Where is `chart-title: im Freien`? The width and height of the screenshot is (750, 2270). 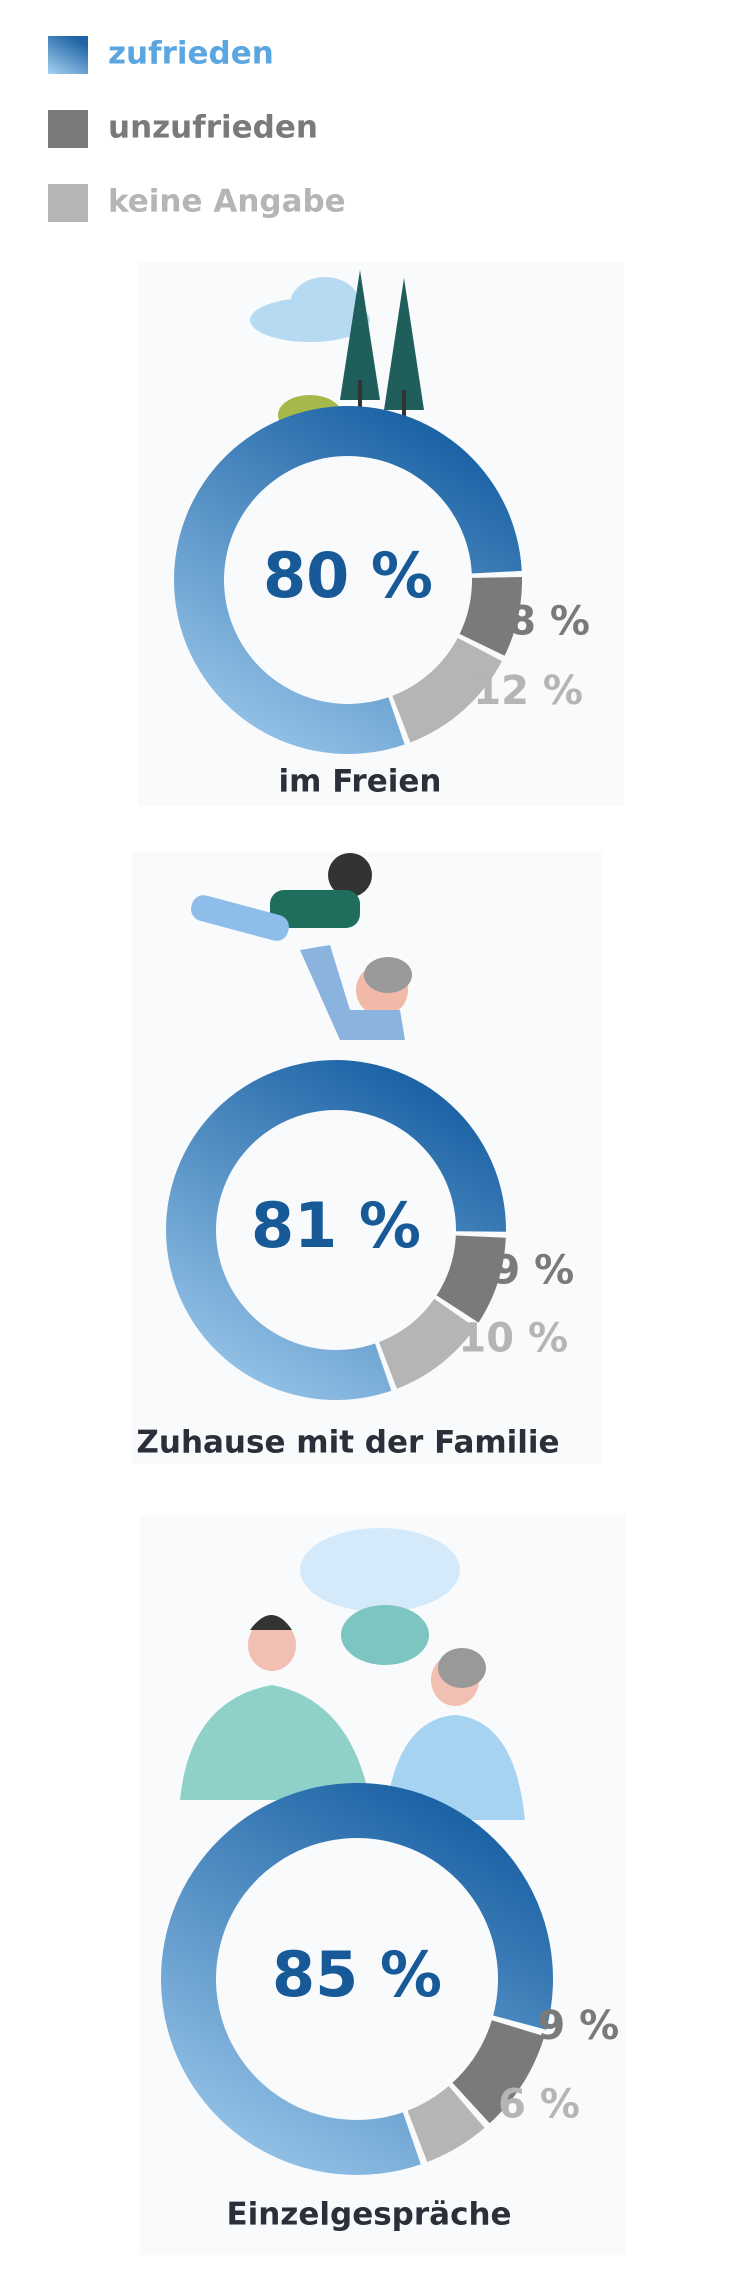 chart-title: im Freien is located at coordinates (360, 782).